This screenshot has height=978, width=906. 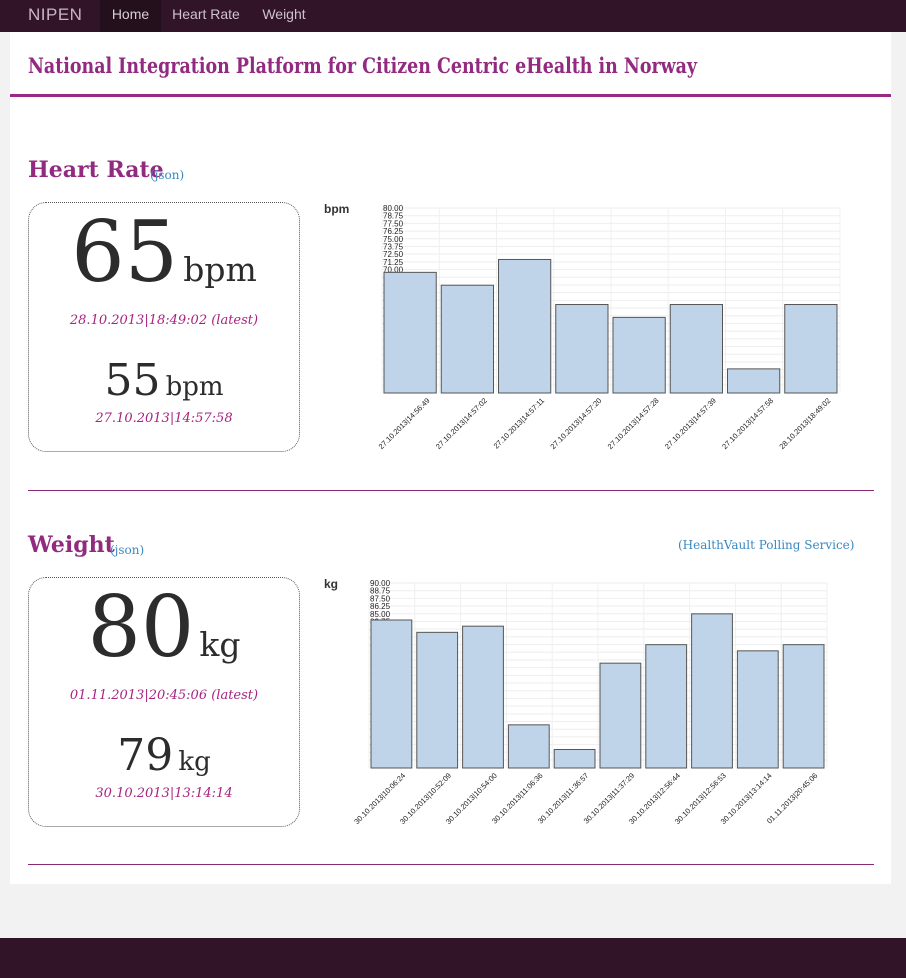 What do you see at coordinates (206, 16) in the screenshot?
I see `nav-heart-rate: Heart Rate` at bounding box center [206, 16].